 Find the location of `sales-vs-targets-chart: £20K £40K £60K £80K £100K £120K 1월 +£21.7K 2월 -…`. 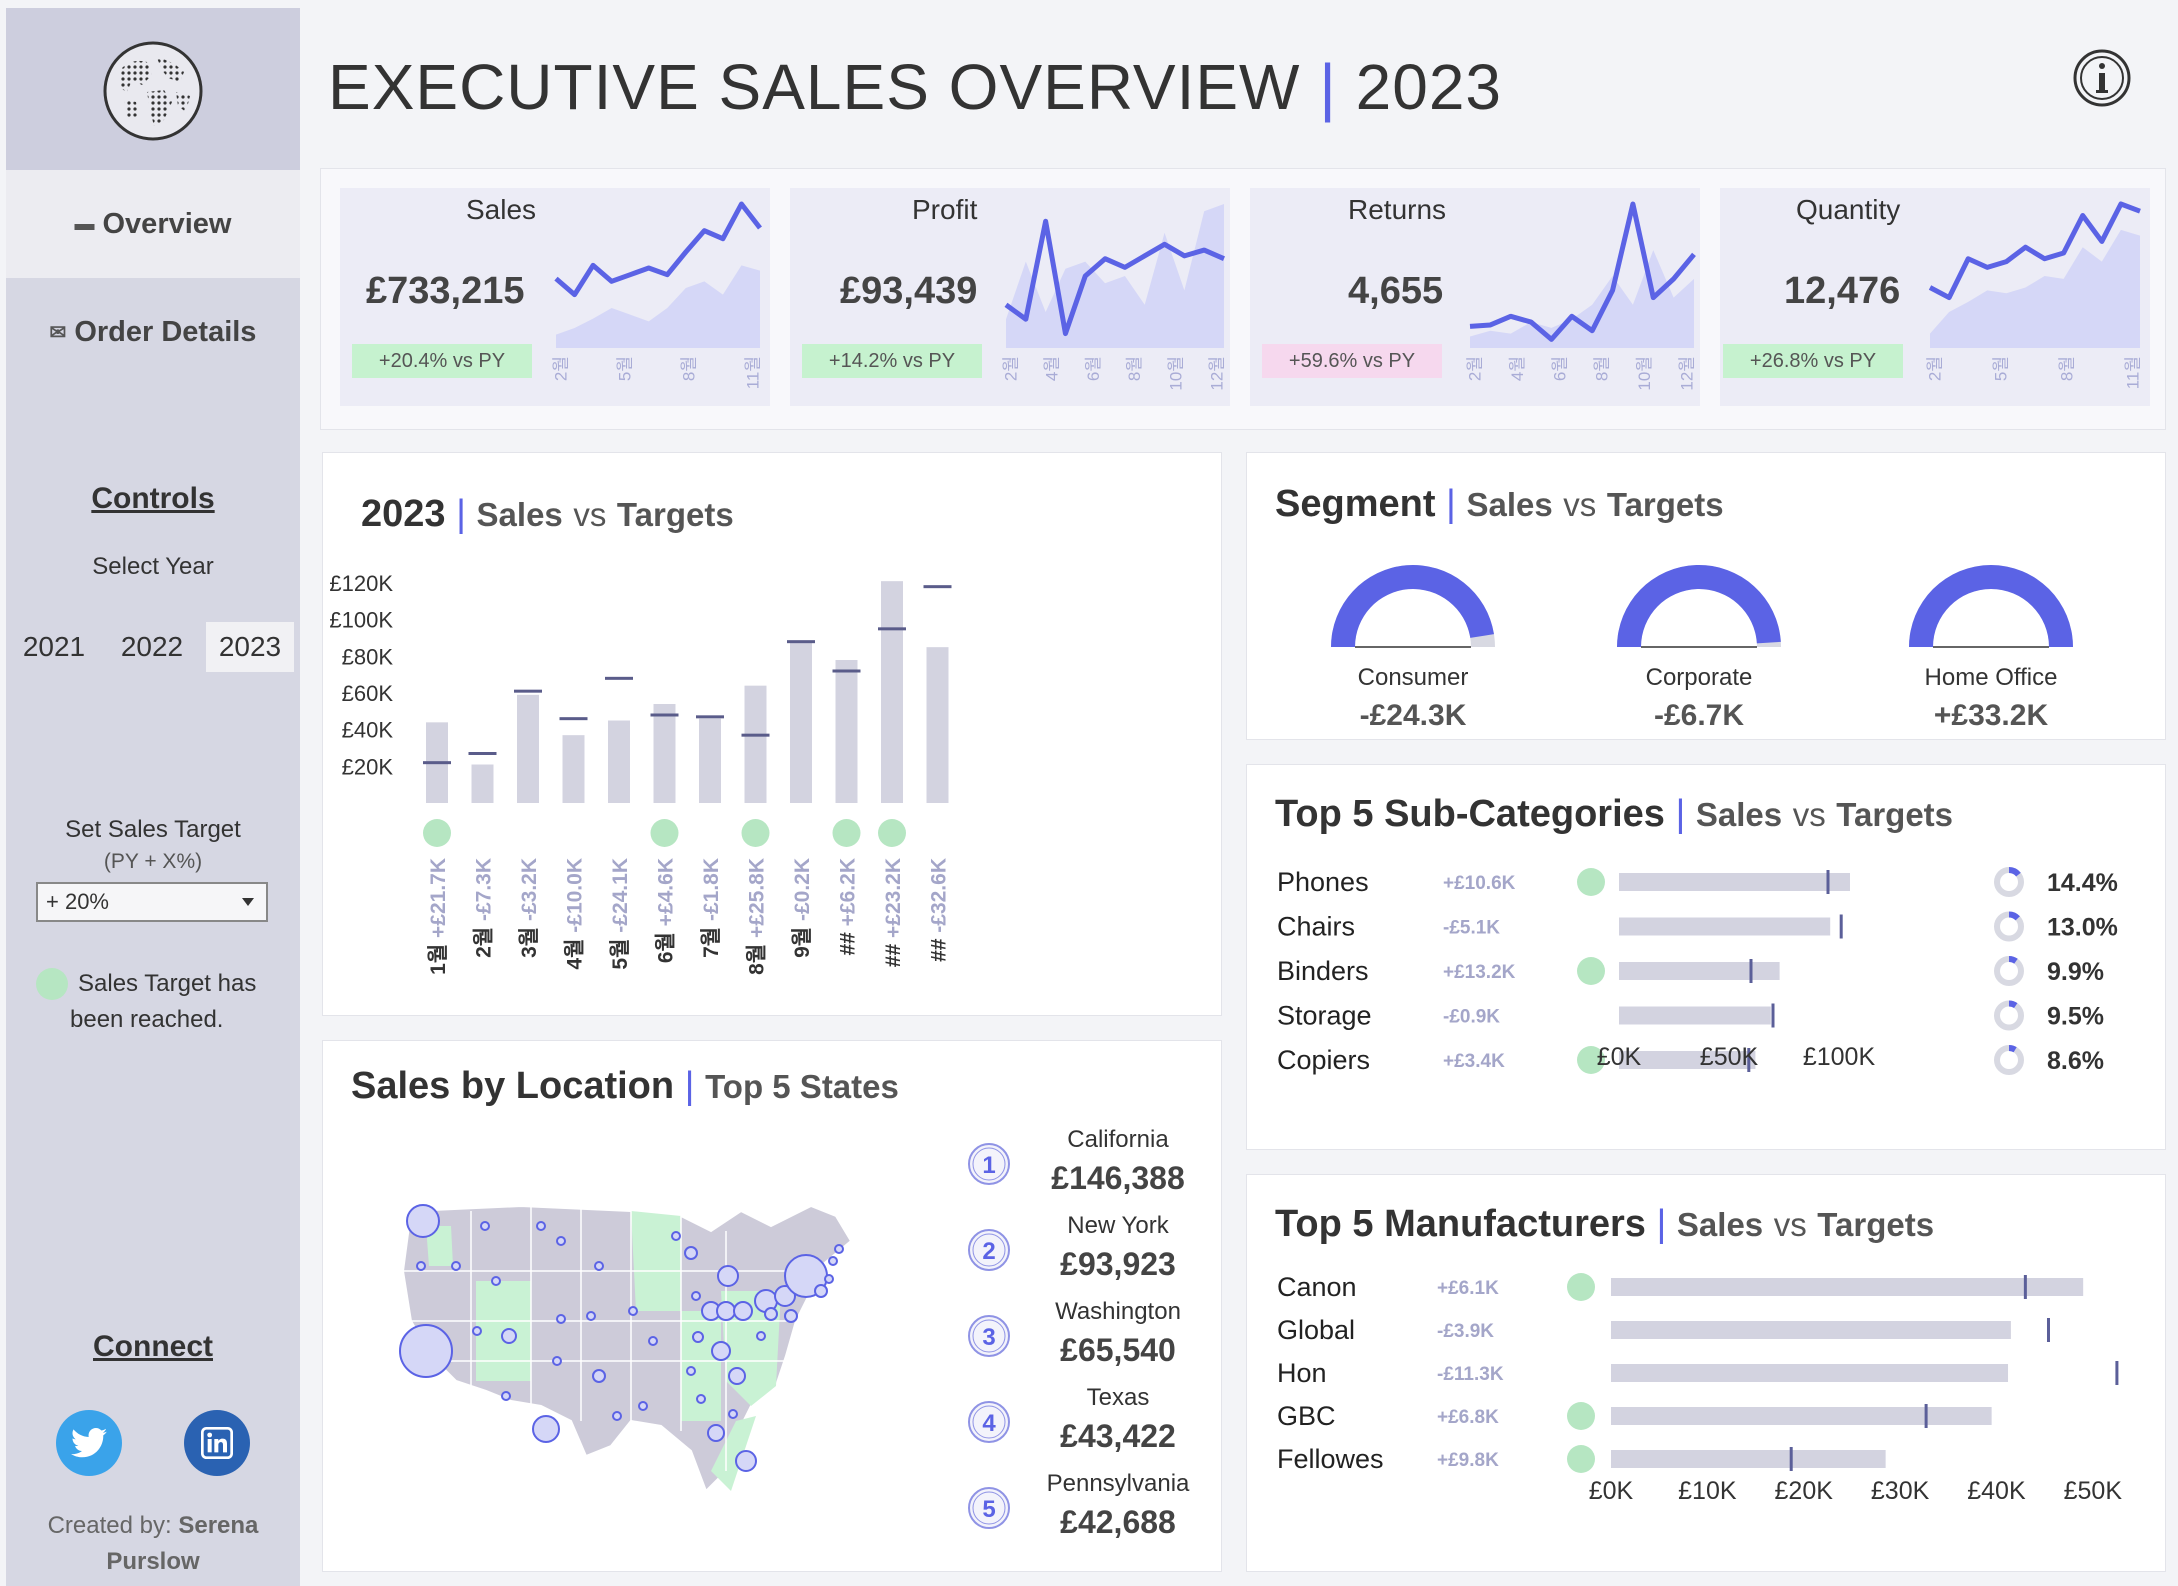

sales-vs-targets-chart: £20K £40K £60K £80K £100K £120K 1월 +£21.7K 2월 -… is located at coordinates (640, 773).